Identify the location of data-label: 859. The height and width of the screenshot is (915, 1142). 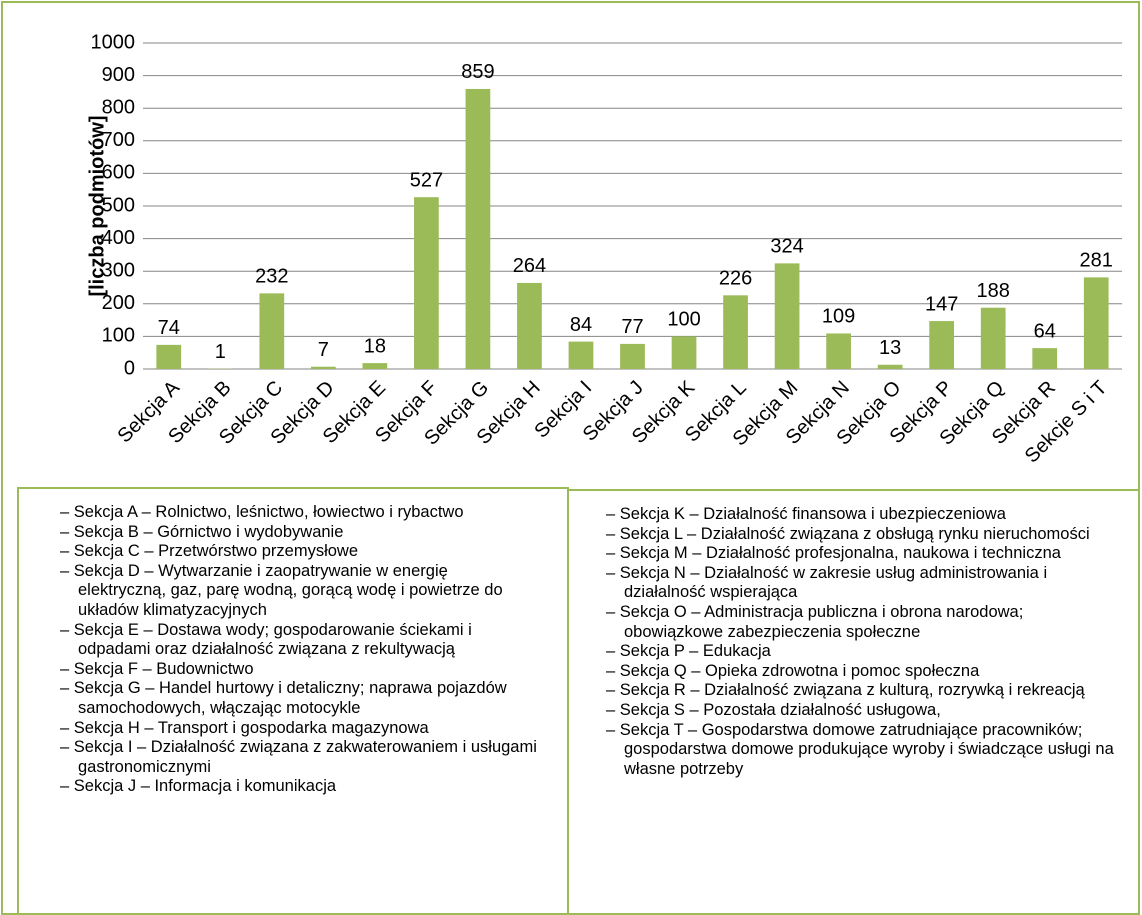
(477, 72).